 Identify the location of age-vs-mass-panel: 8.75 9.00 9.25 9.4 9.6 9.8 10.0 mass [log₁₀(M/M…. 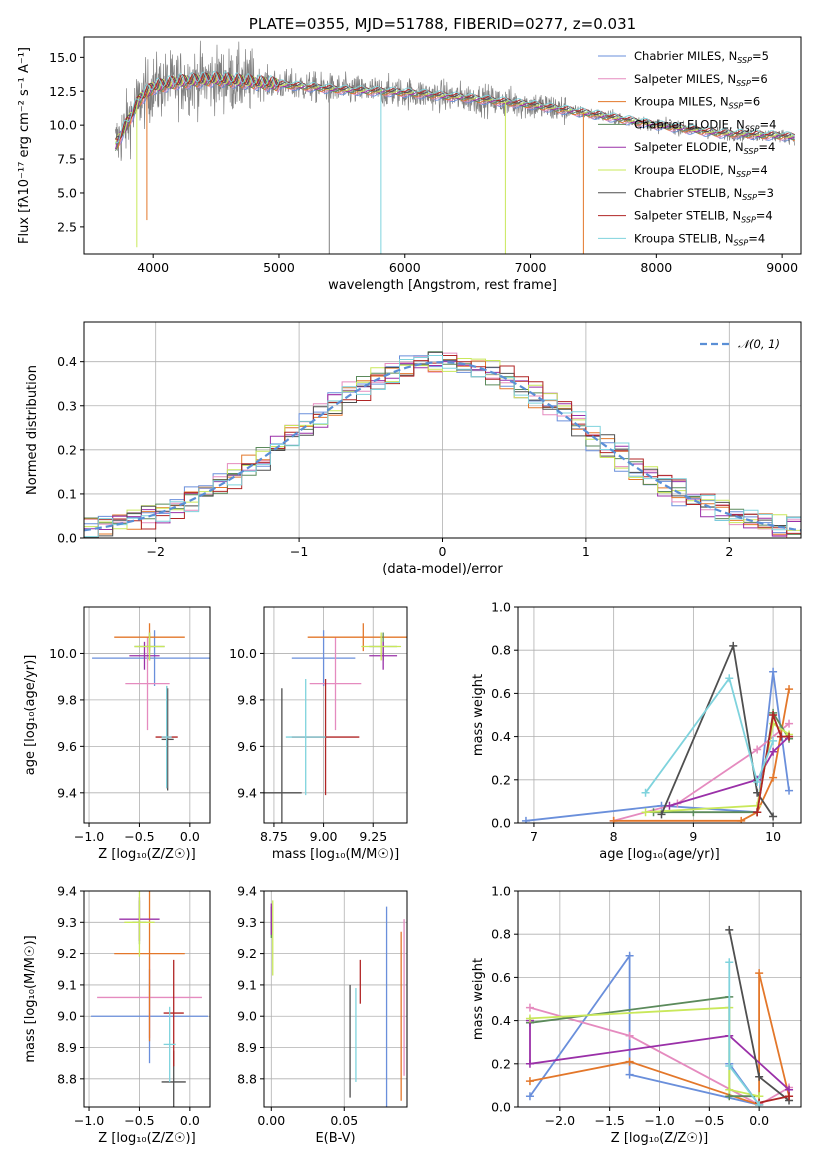
(318, 734).